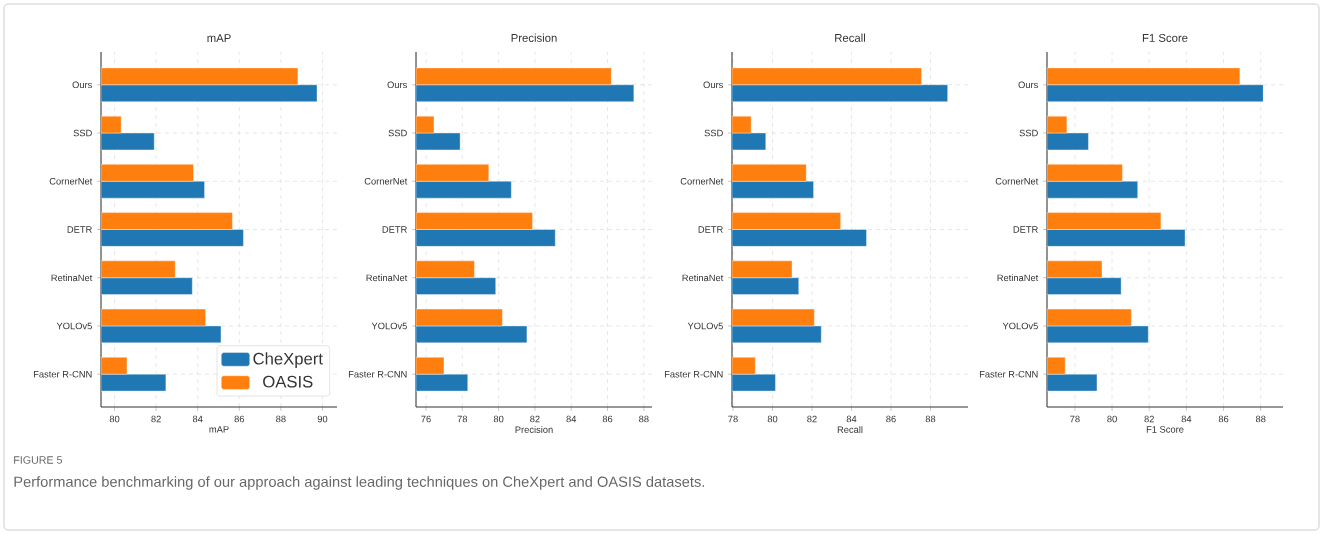 This screenshot has height=534, width=1323. What do you see at coordinates (288, 381) in the screenshot?
I see `legend-label: OASIS` at bounding box center [288, 381].